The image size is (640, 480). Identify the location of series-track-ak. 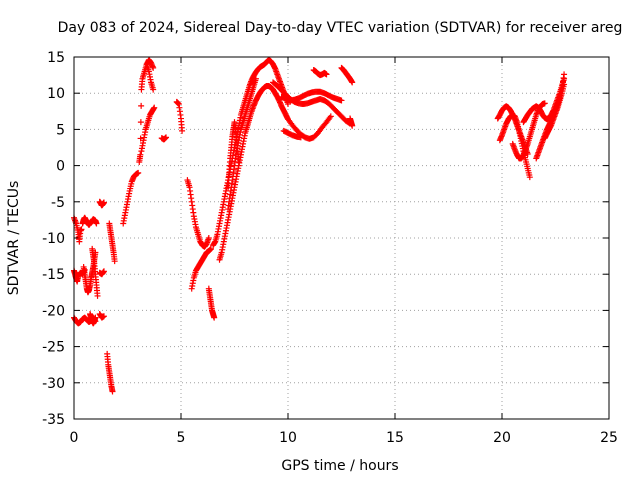
(554, 111).